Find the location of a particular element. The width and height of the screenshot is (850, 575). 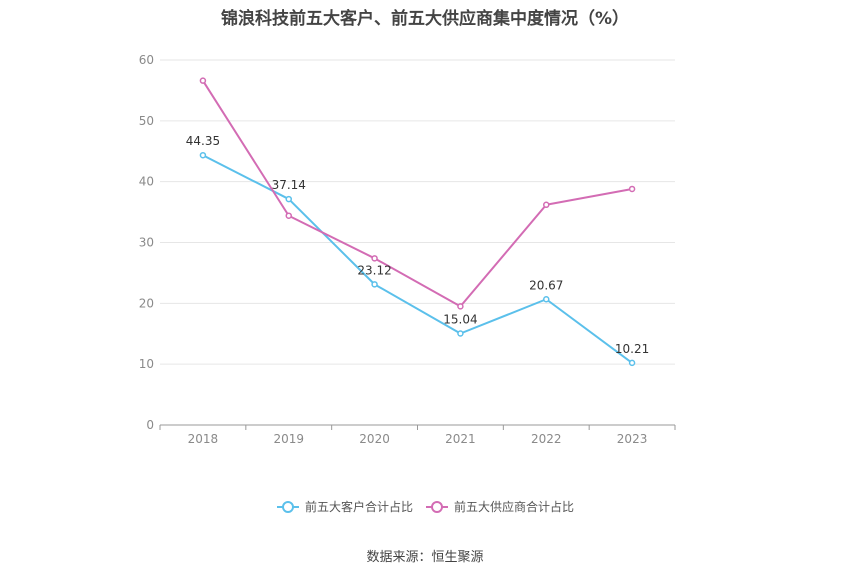

legend-label: 前五大供应商合计占比 is located at coordinates (514, 506).